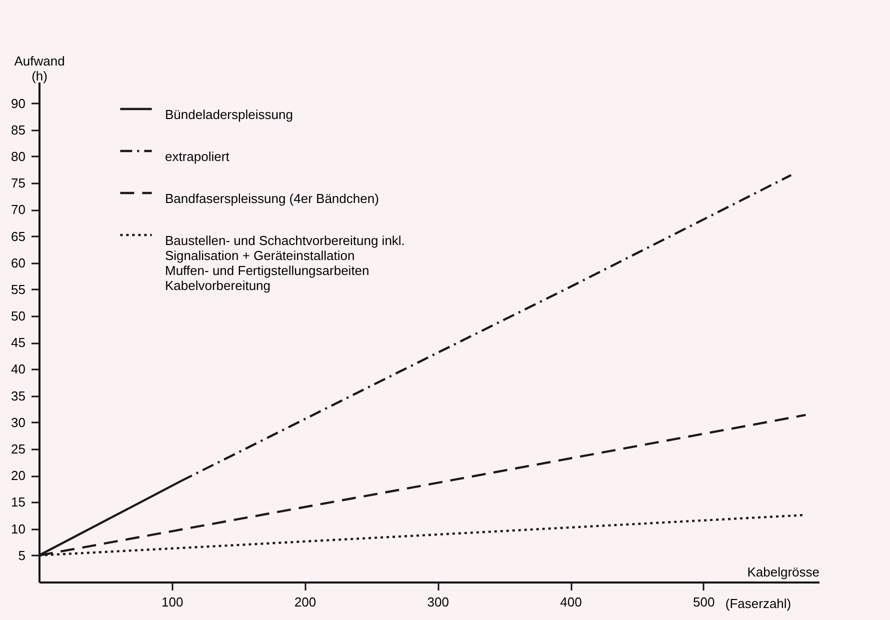 This screenshot has height=620, width=890. Describe the element at coordinates (18, 103) in the screenshot. I see `y-tick-label: 90` at that location.